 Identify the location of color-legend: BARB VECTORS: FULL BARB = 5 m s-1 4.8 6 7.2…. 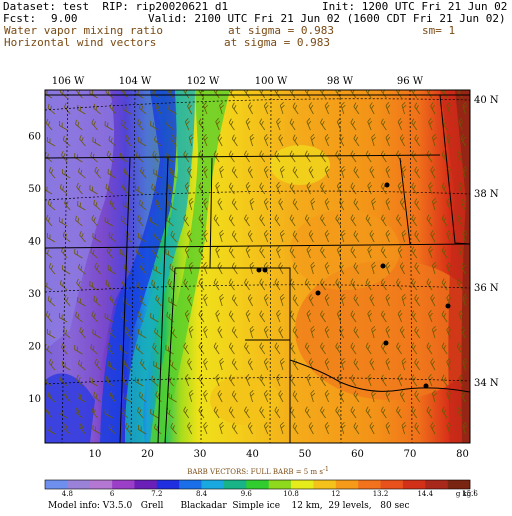
(261, 488).